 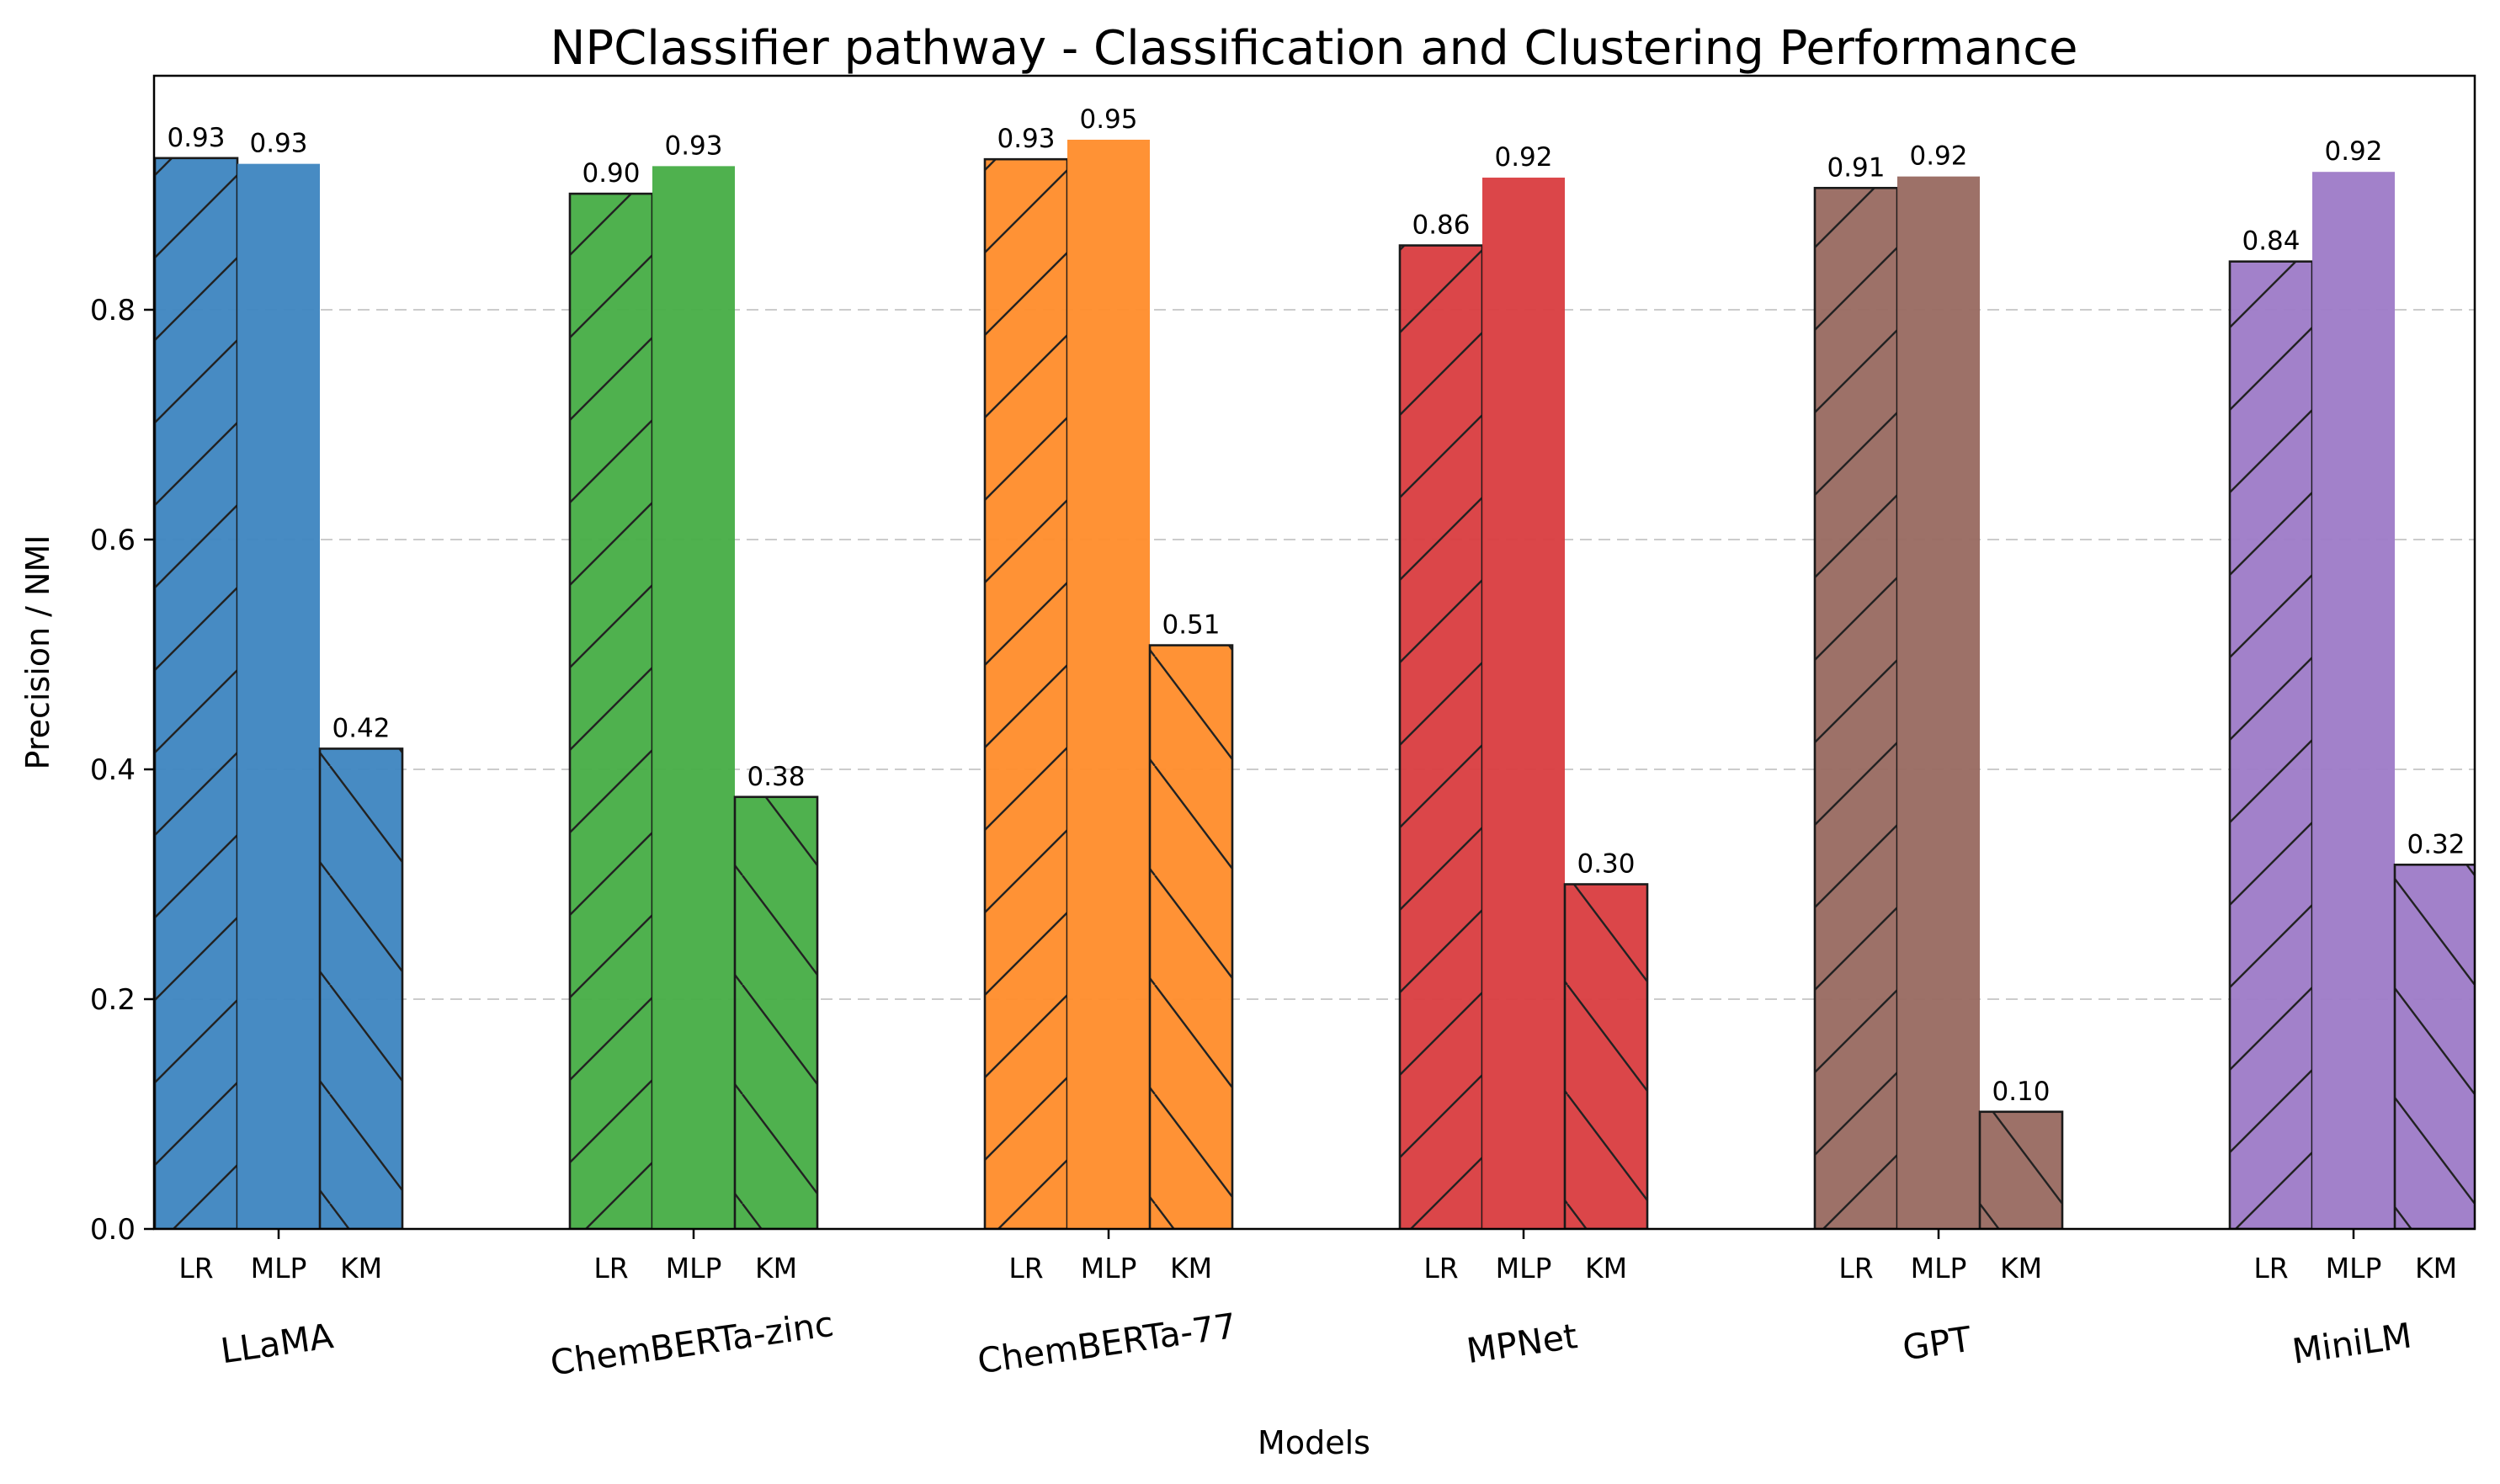 What do you see at coordinates (278, 696) in the screenshot?
I see `bar-llama-mlp` at bounding box center [278, 696].